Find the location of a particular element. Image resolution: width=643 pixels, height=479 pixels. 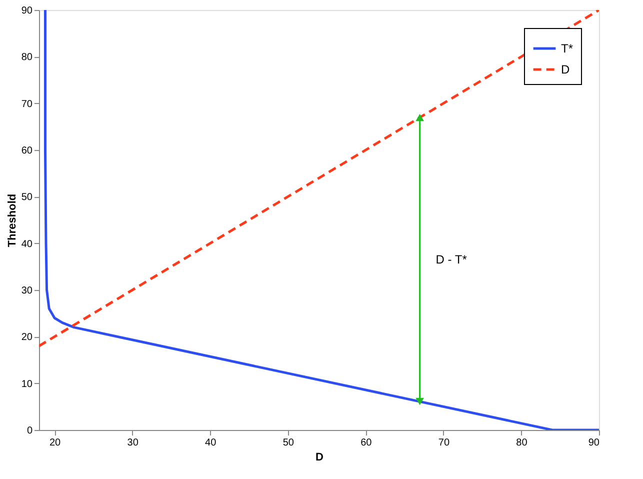

x-tick-label: 70 is located at coordinates (444, 443).